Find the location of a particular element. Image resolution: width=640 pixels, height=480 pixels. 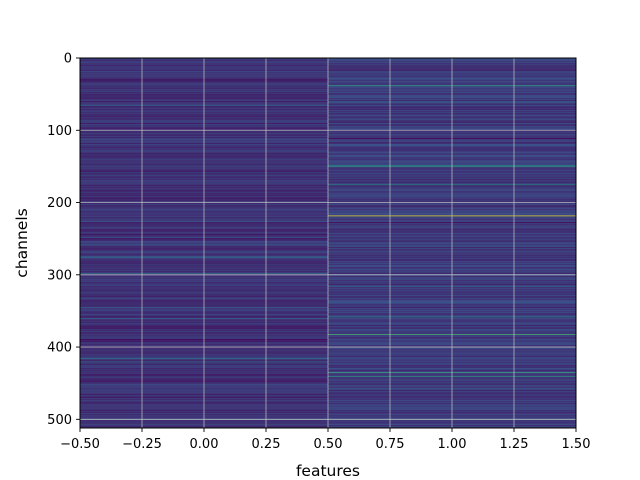

x-tick-label: −0.25 is located at coordinates (142, 444).